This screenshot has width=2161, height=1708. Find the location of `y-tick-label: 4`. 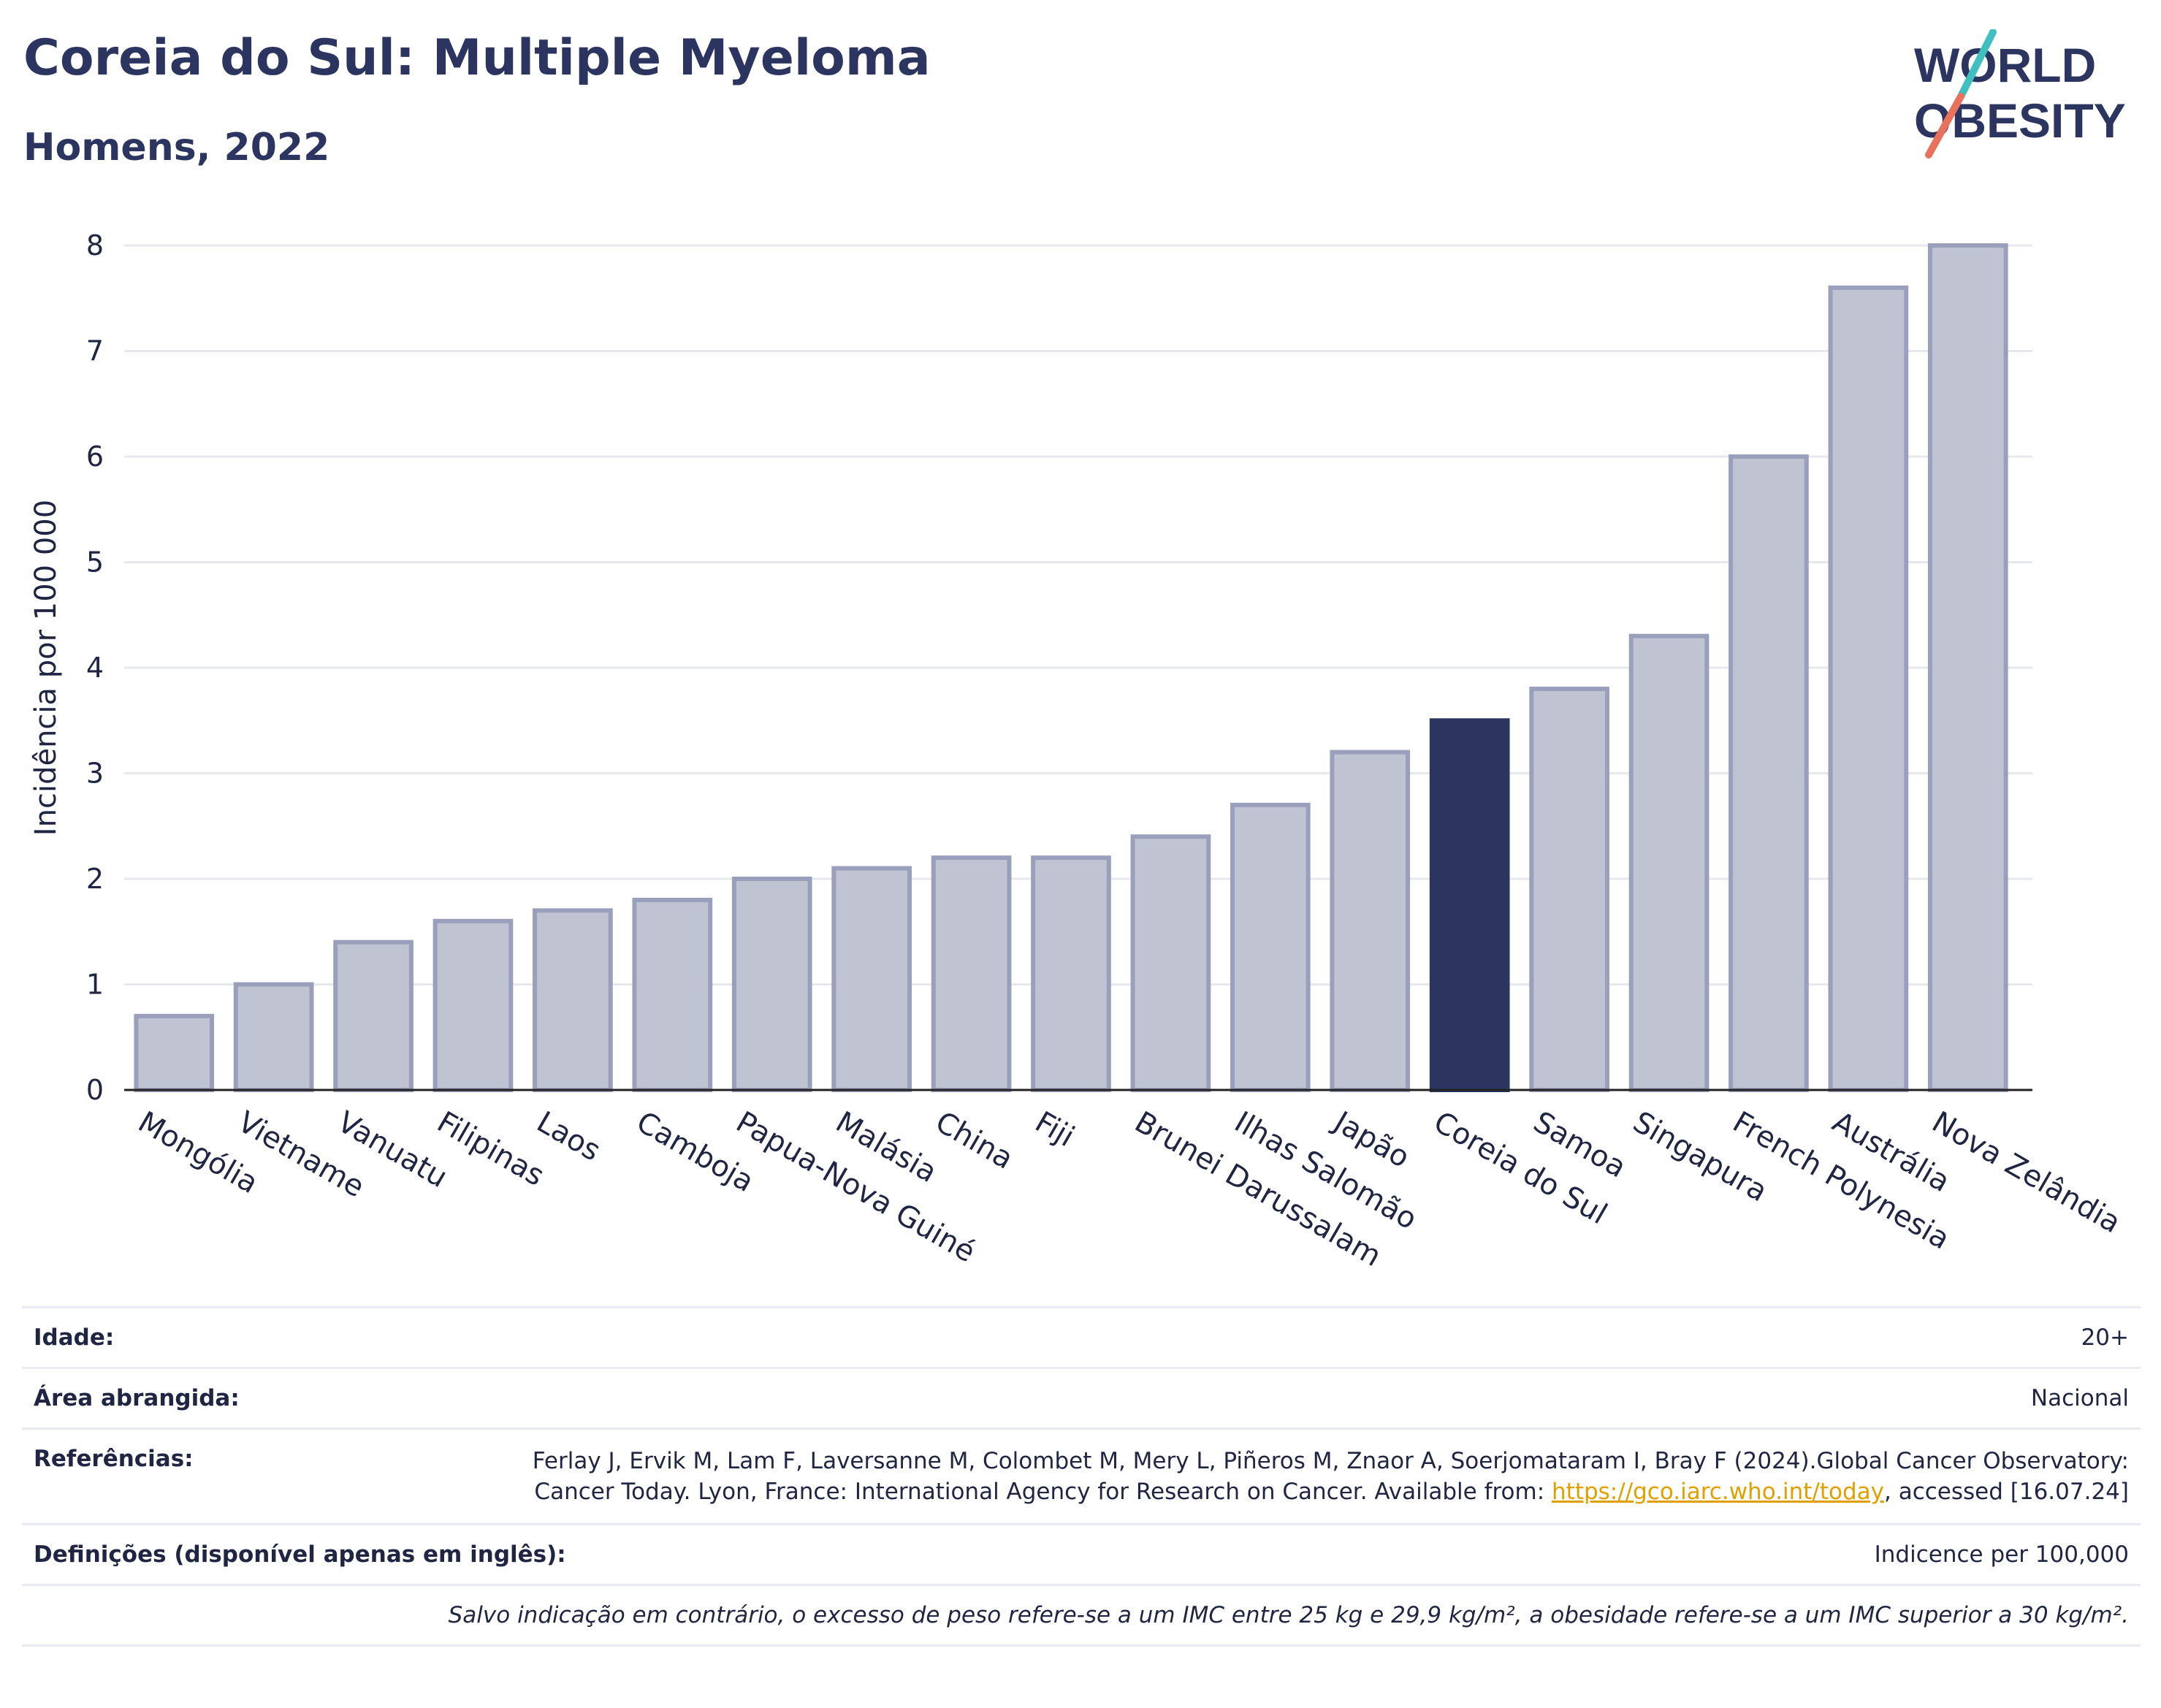

y-tick-label: 4 is located at coordinates (95, 668).